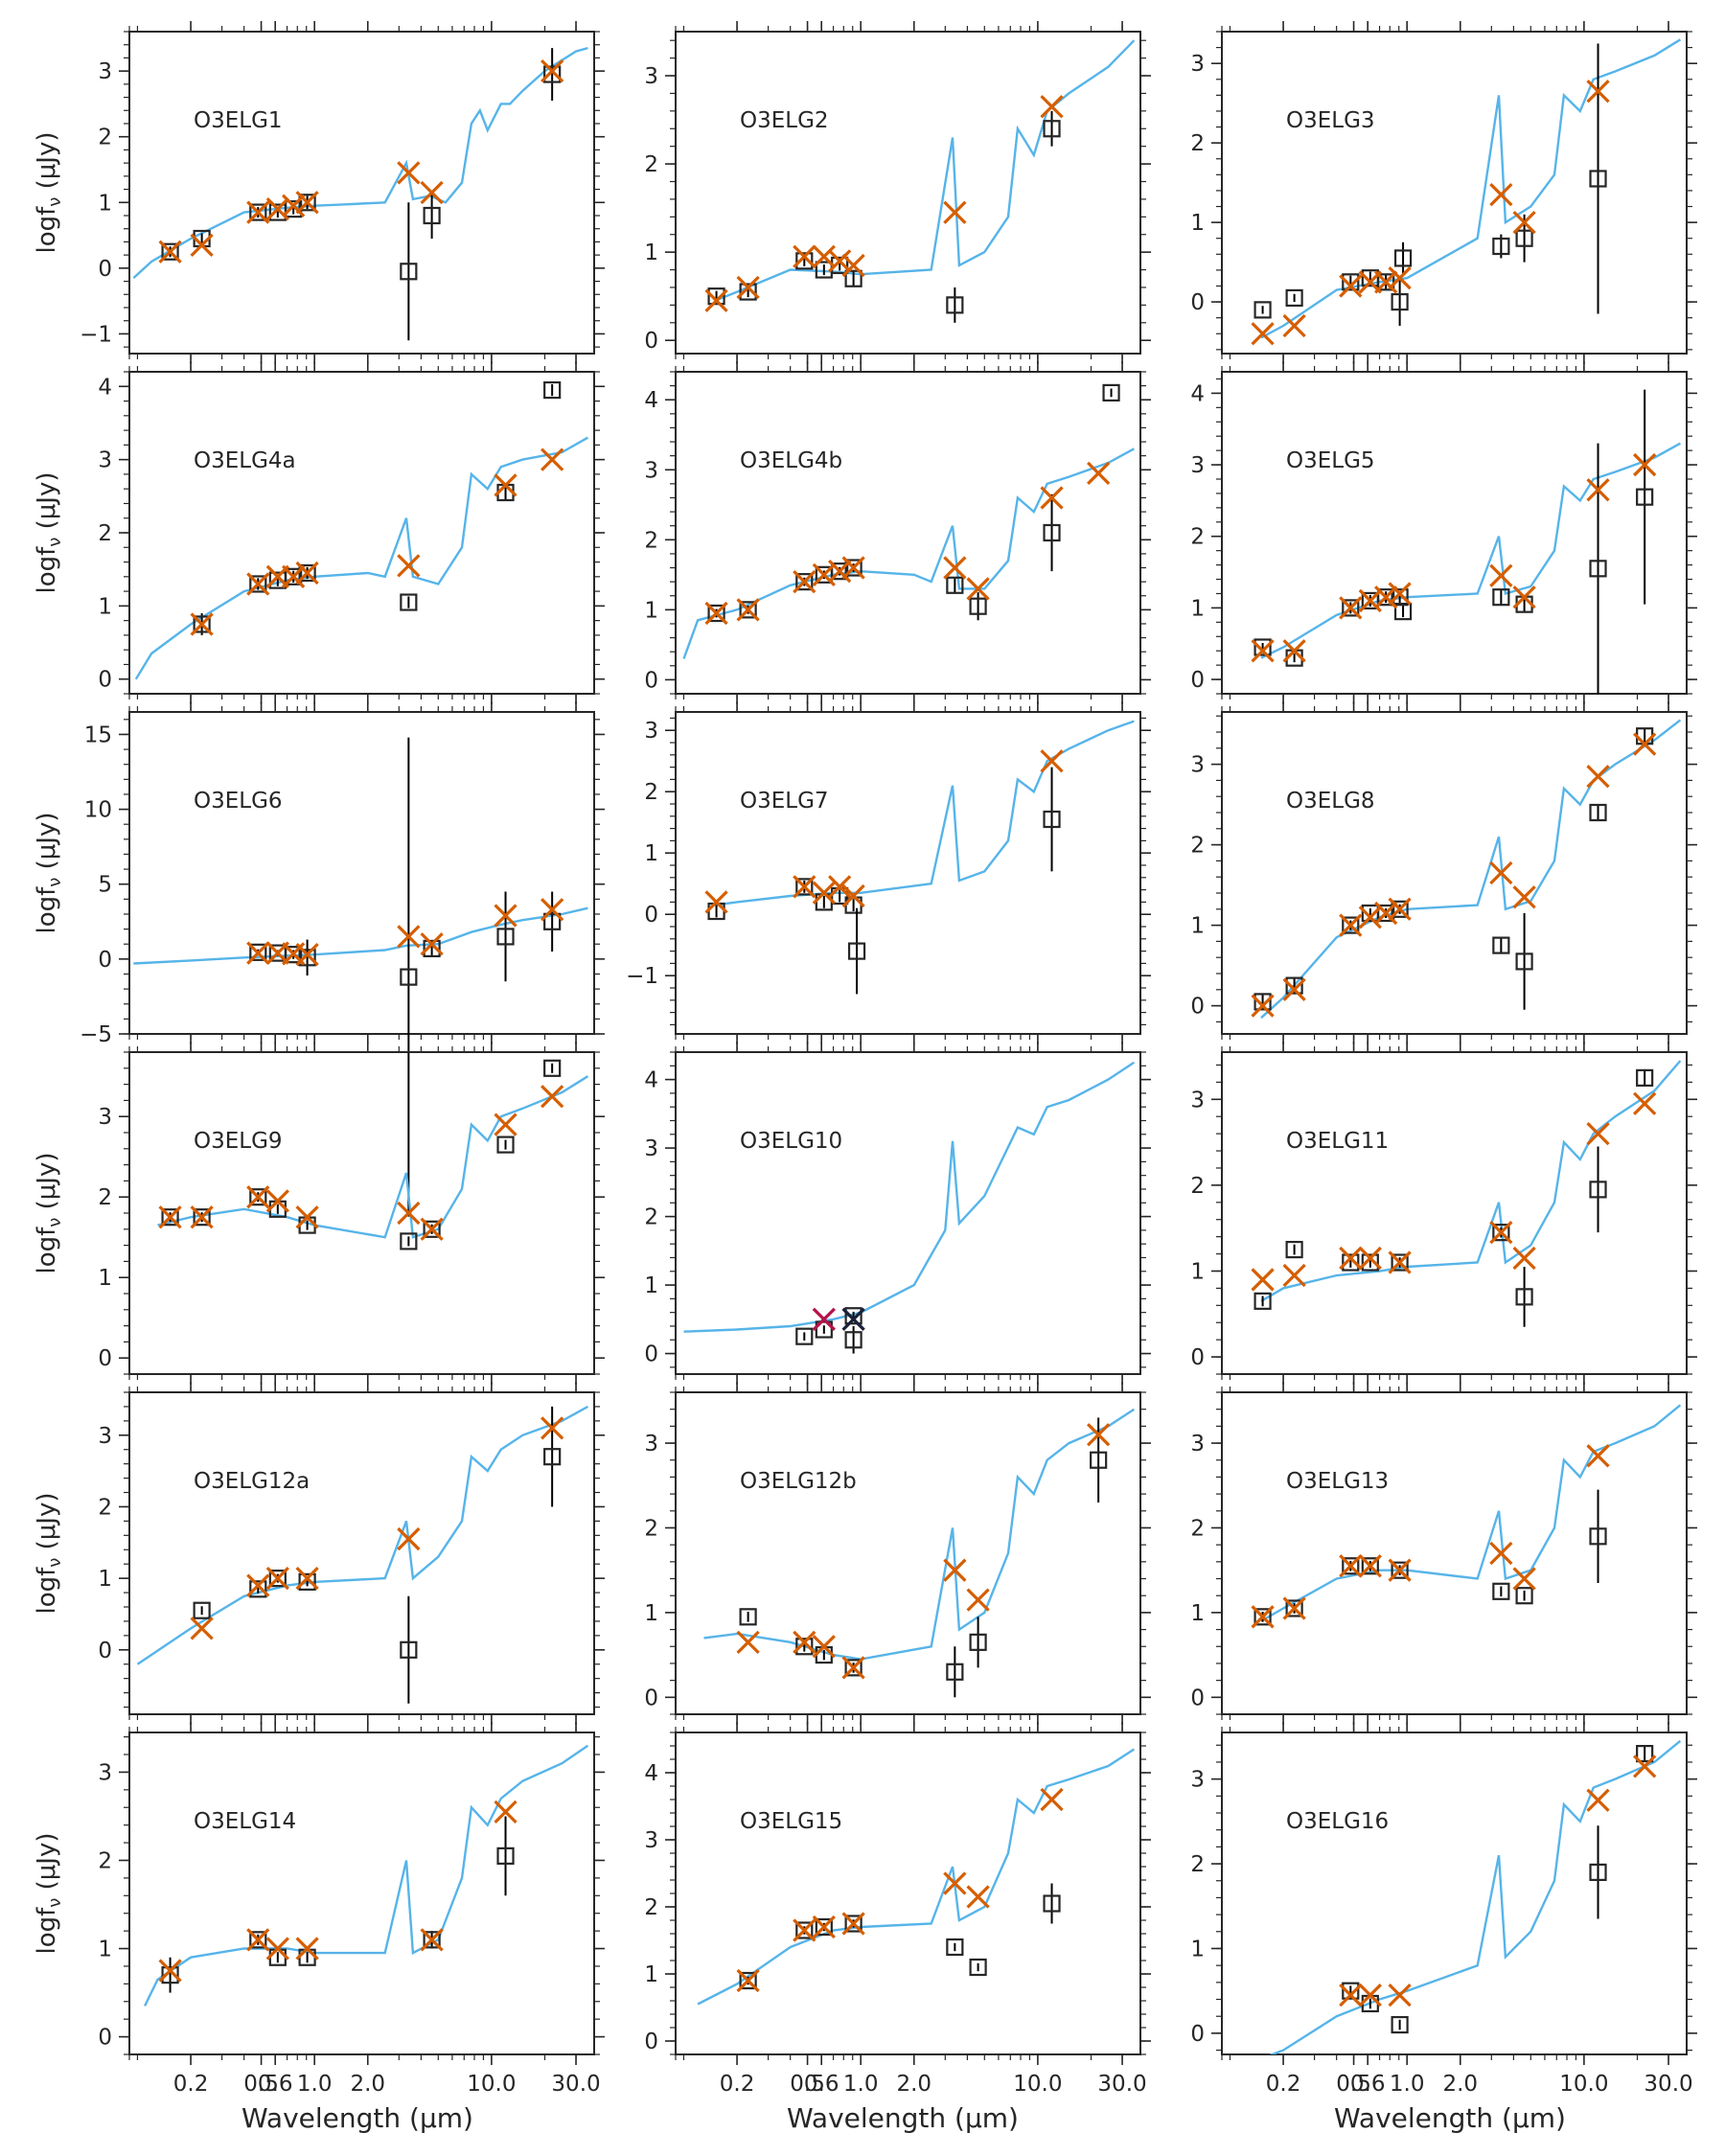 The height and width of the screenshot is (2156, 1725). Describe the element at coordinates (1038, 2084) in the screenshot. I see `x-tick-label: 10.0` at that location.